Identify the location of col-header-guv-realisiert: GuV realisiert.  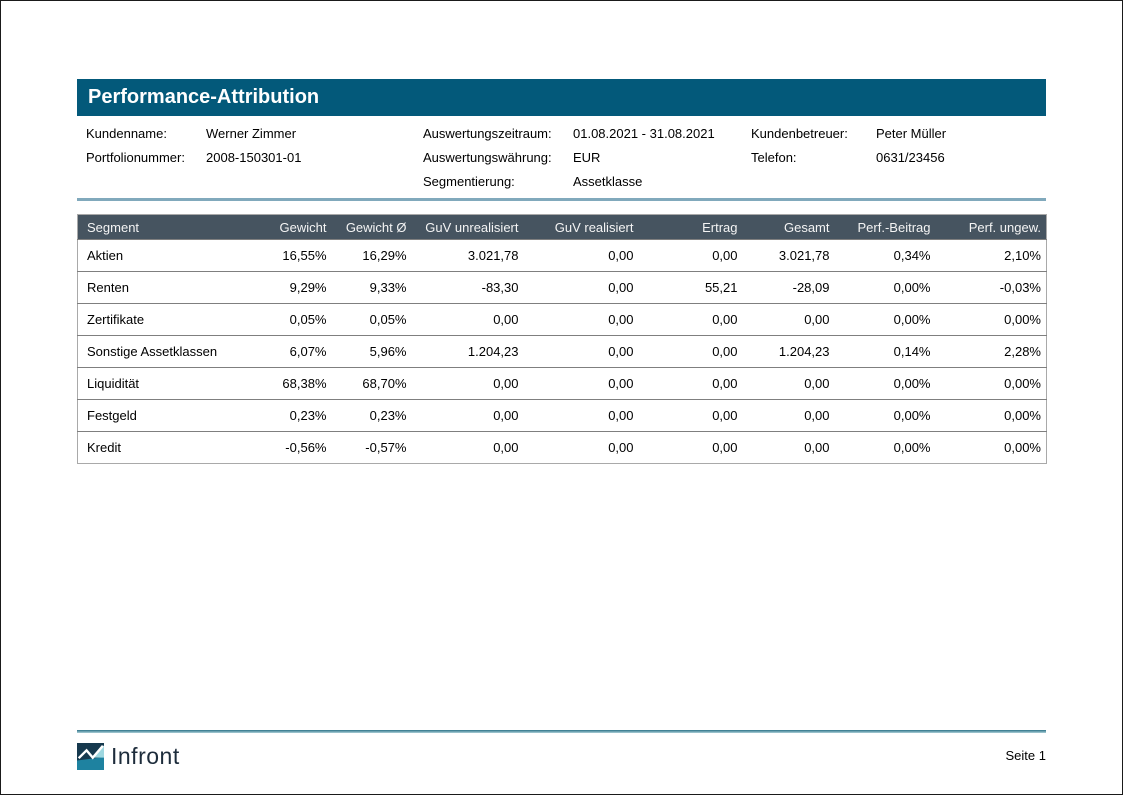
(581, 227).